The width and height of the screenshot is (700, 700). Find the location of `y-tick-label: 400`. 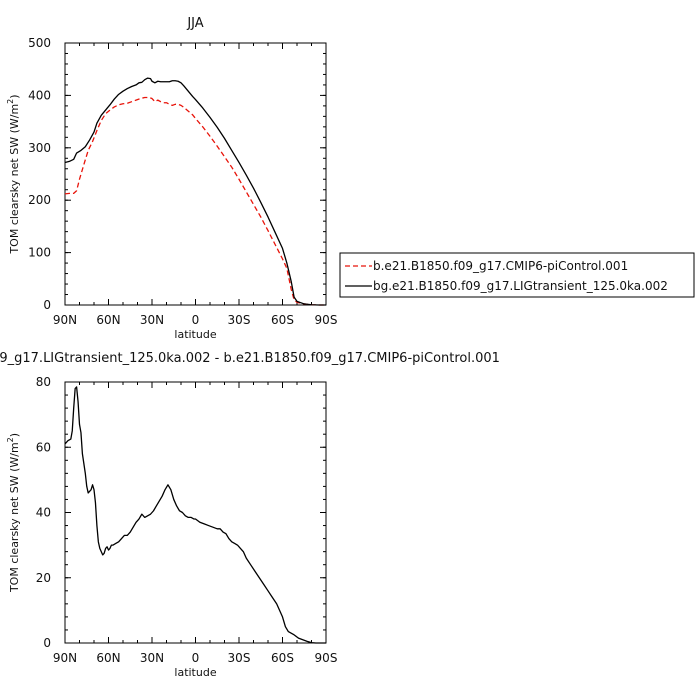

y-tick-label: 400 is located at coordinates (39, 95).